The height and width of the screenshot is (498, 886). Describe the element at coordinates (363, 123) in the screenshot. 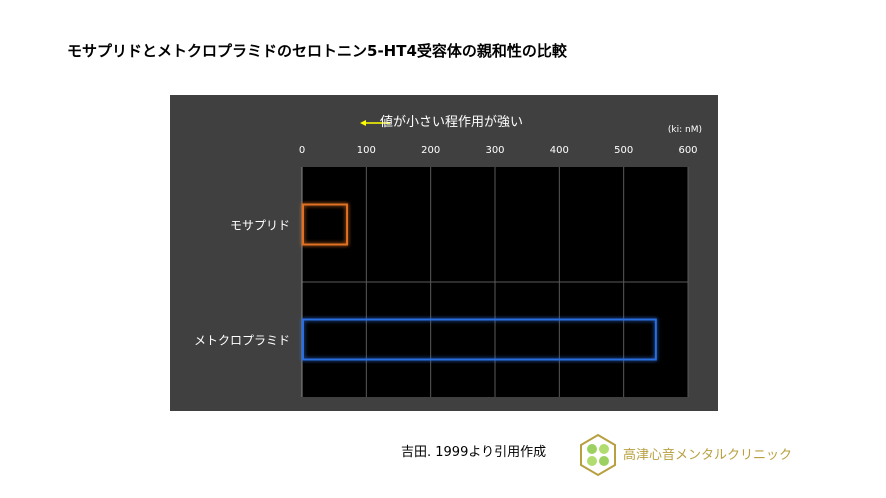

I see `arrow-head-icon` at that location.